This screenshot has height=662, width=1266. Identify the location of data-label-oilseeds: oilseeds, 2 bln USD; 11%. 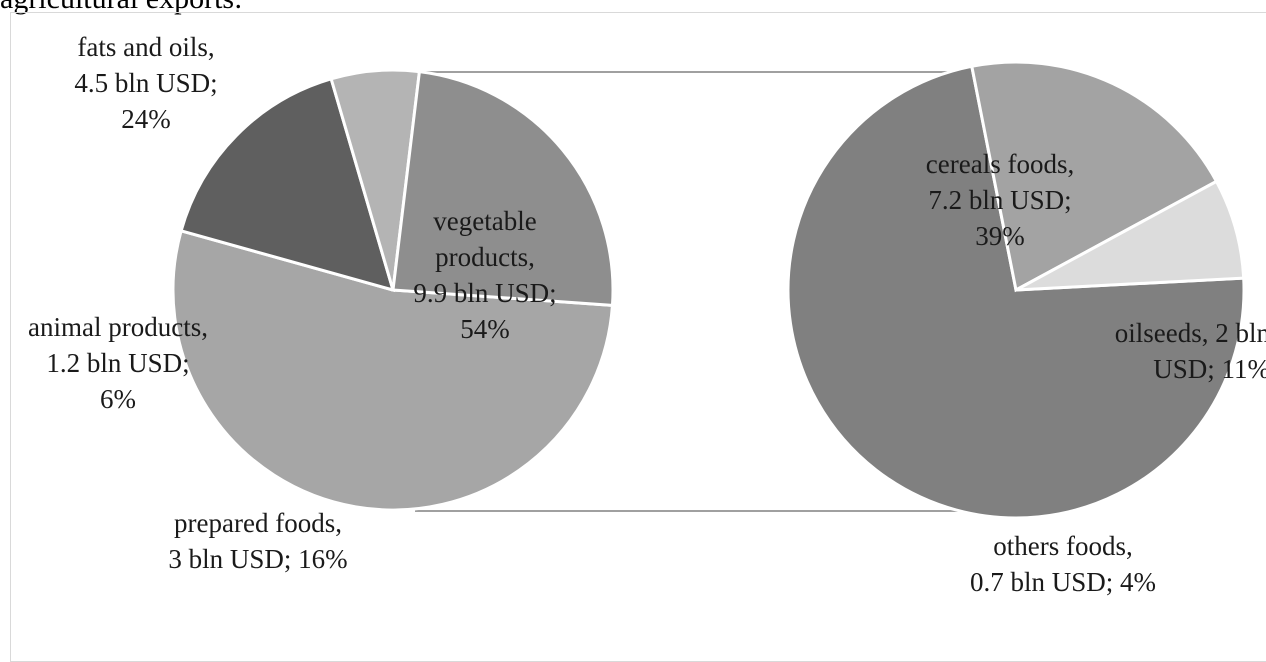
(1190, 351).